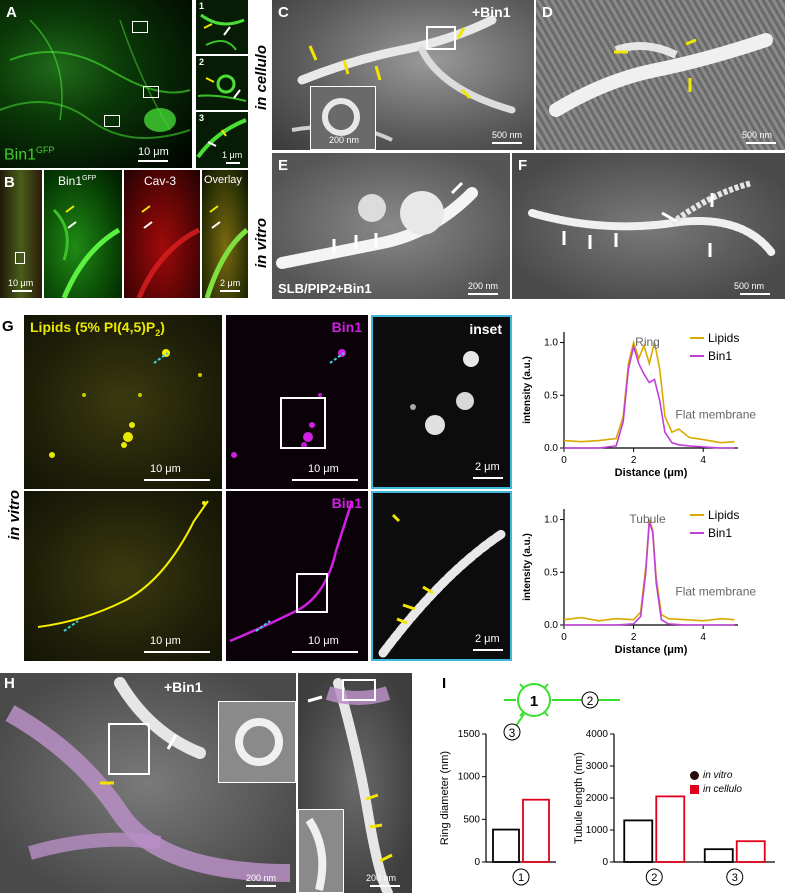  What do you see at coordinates (153, 152) in the screenshot?
I see `panel-a-scalebar-label: 10 μm` at bounding box center [153, 152].